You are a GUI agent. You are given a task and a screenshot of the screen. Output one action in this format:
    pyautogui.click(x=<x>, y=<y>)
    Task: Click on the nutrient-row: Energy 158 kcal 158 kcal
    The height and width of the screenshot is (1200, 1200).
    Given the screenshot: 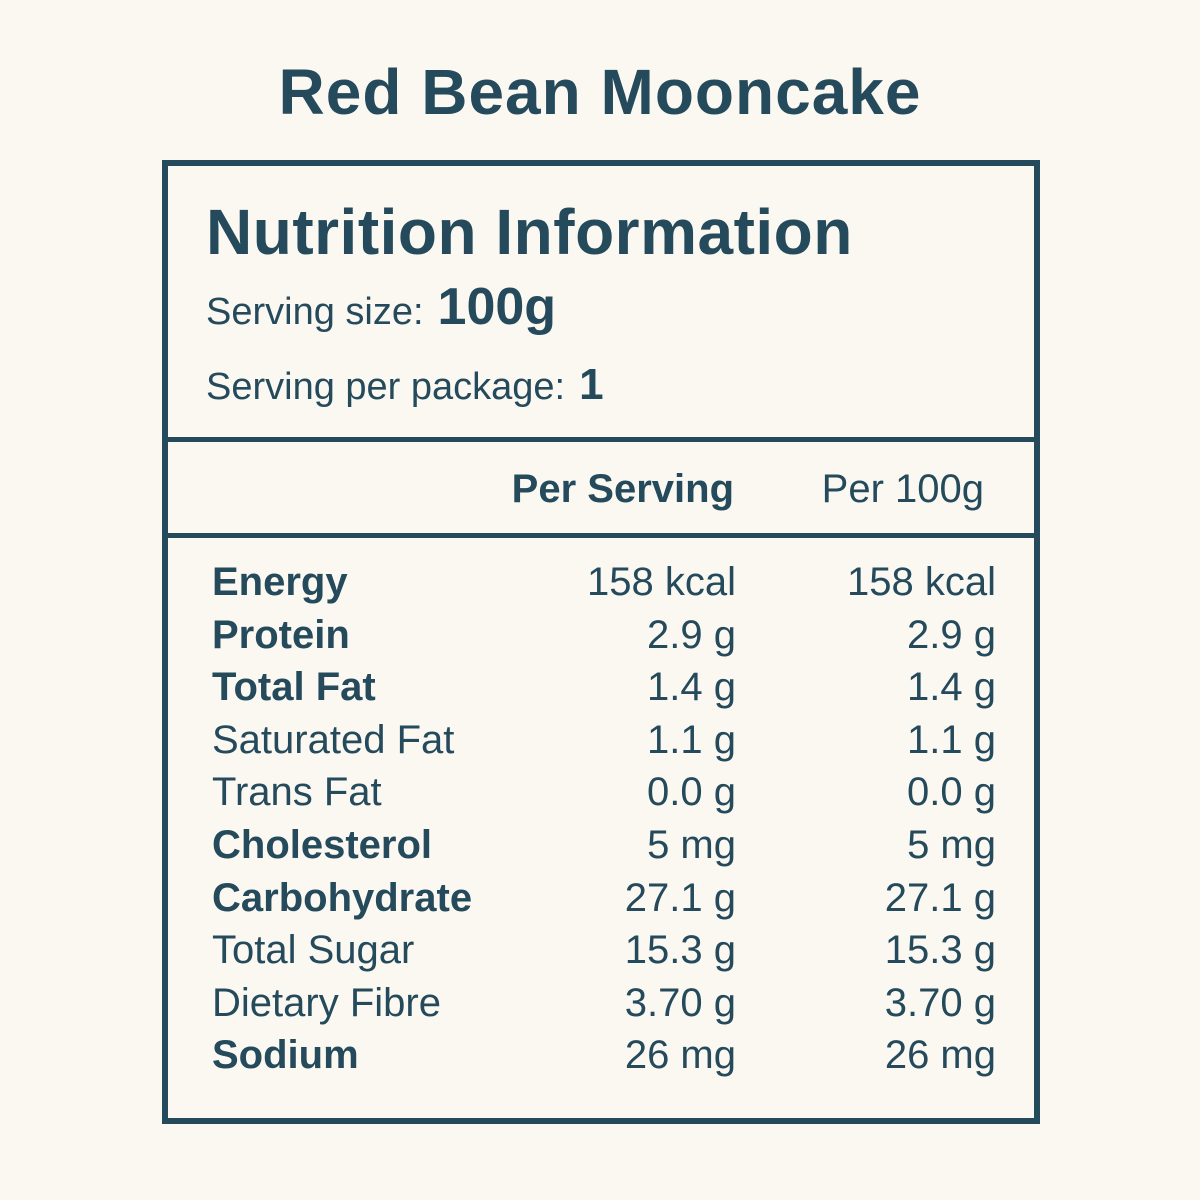 What is the action you would take?
    pyautogui.click(x=601, y=582)
    